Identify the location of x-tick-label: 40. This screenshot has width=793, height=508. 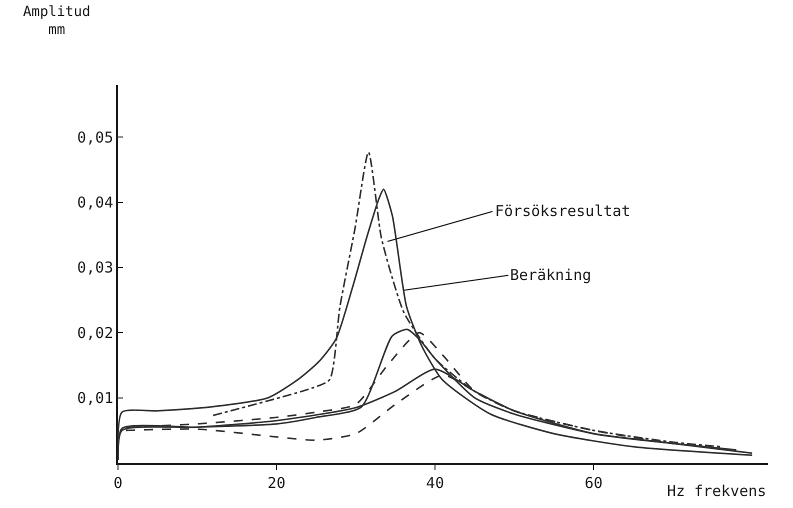
(435, 483).